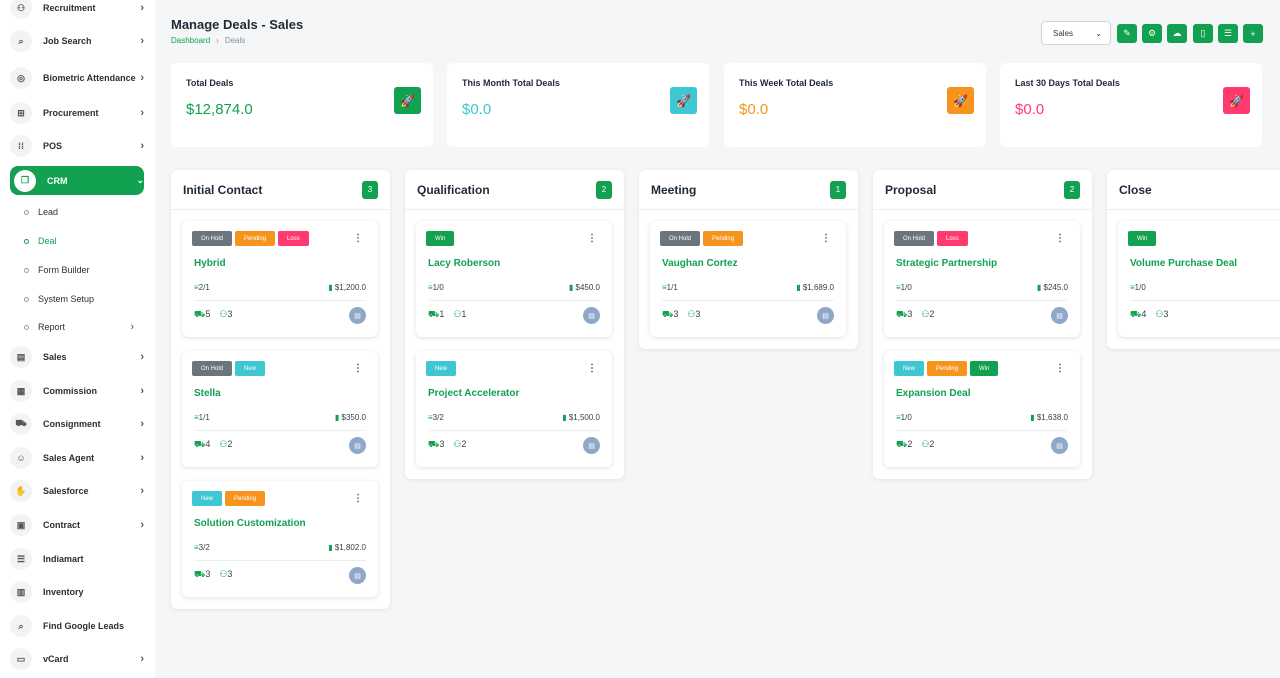  What do you see at coordinates (77, 525) in the screenshot?
I see `sidebar-item-contract: ▣ Contract ›` at bounding box center [77, 525].